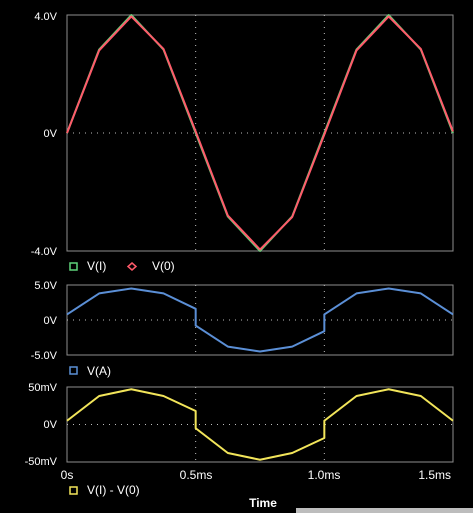 Image resolution: width=473 pixels, height=513 pixels. What do you see at coordinates (113, 490) in the screenshot?
I see `legend-label-diff: V(I) - V(0)` at bounding box center [113, 490].